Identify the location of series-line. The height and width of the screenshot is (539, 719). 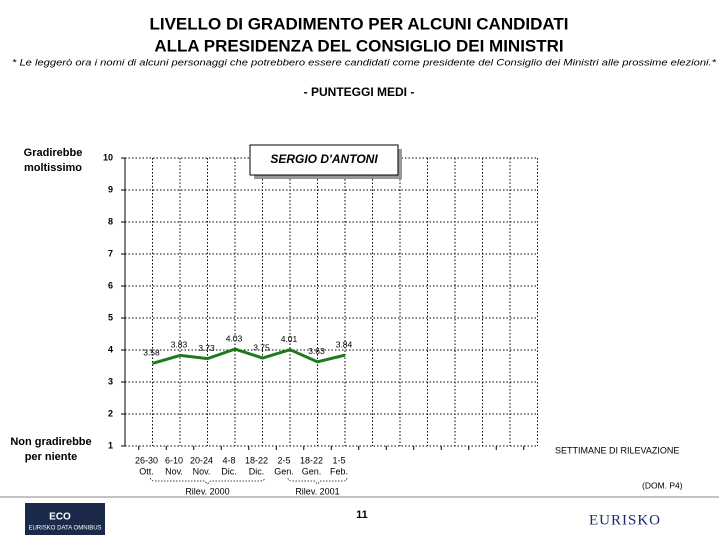
(249, 356).